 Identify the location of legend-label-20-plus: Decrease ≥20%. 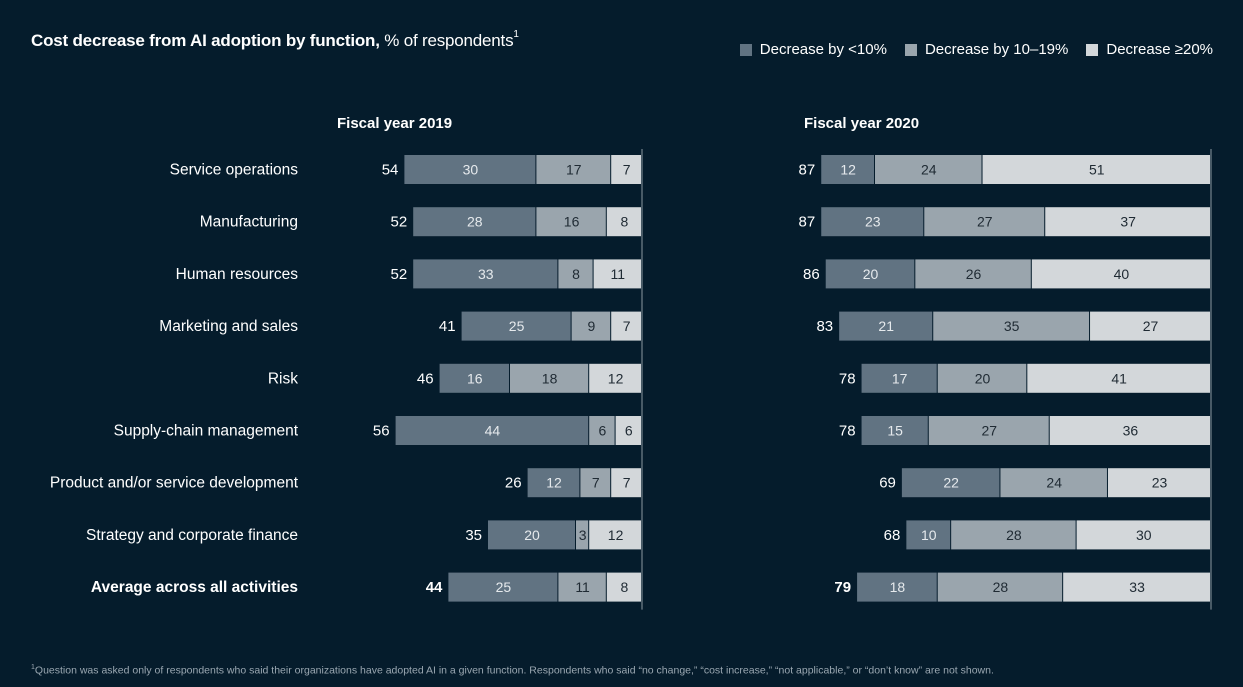
(1159, 49).